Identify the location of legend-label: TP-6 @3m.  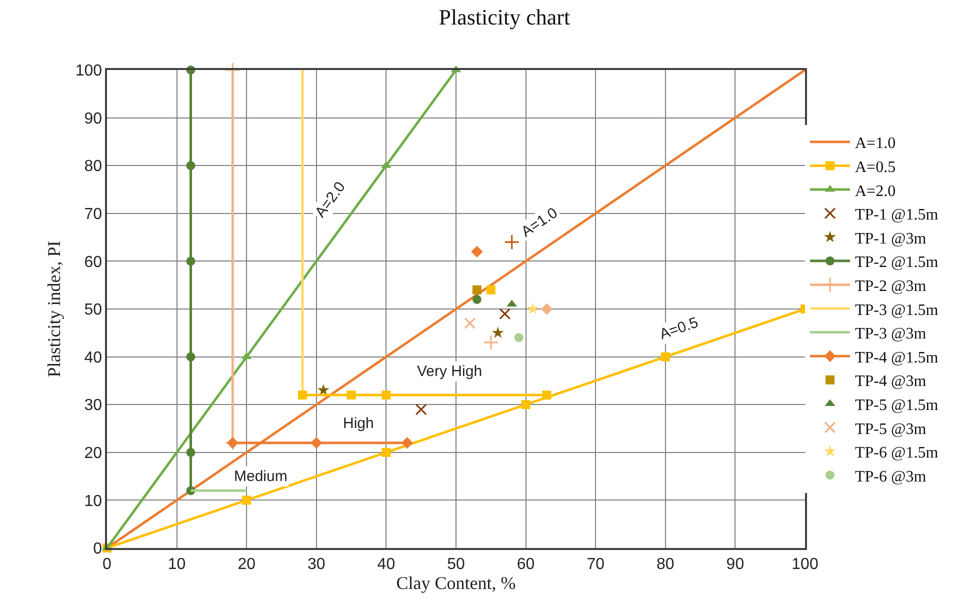
(891, 477).